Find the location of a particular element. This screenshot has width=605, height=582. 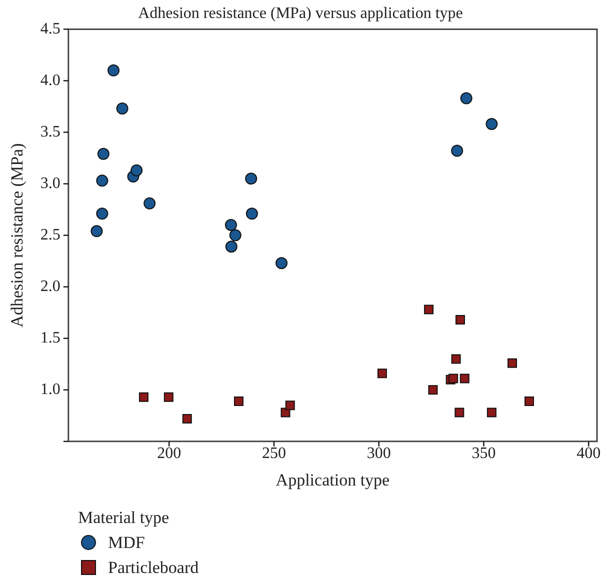

y-tick-label: 1.0 is located at coordinates (50, 389).